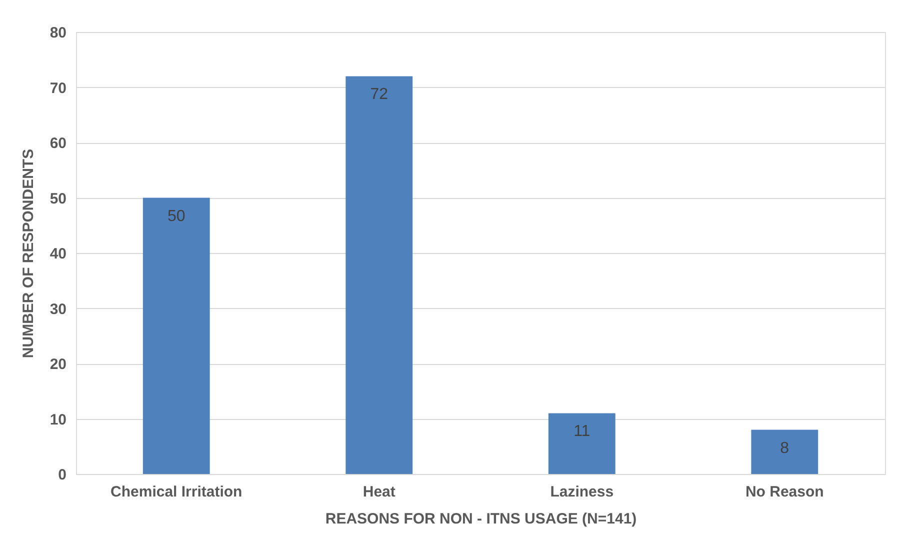  Describe the element at coordinates (58, 309) in the screenshot. I see `y-tick-label: 30` at that location.